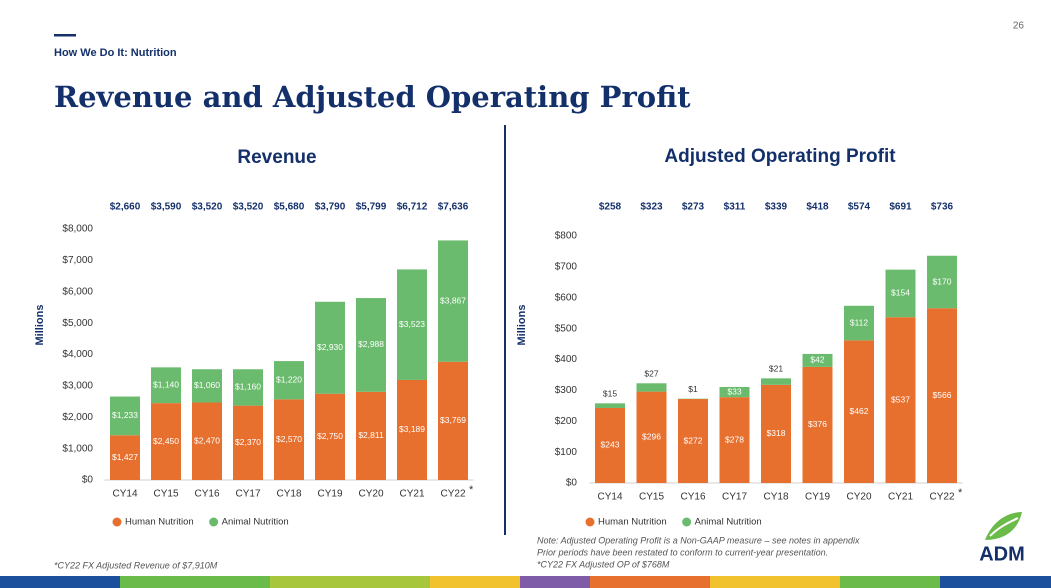 The image size is (1051, 588). What do you see at coordinates (693, 207) in the screenshot?
I see `total-label: $273` at bounding box center [693, 207].